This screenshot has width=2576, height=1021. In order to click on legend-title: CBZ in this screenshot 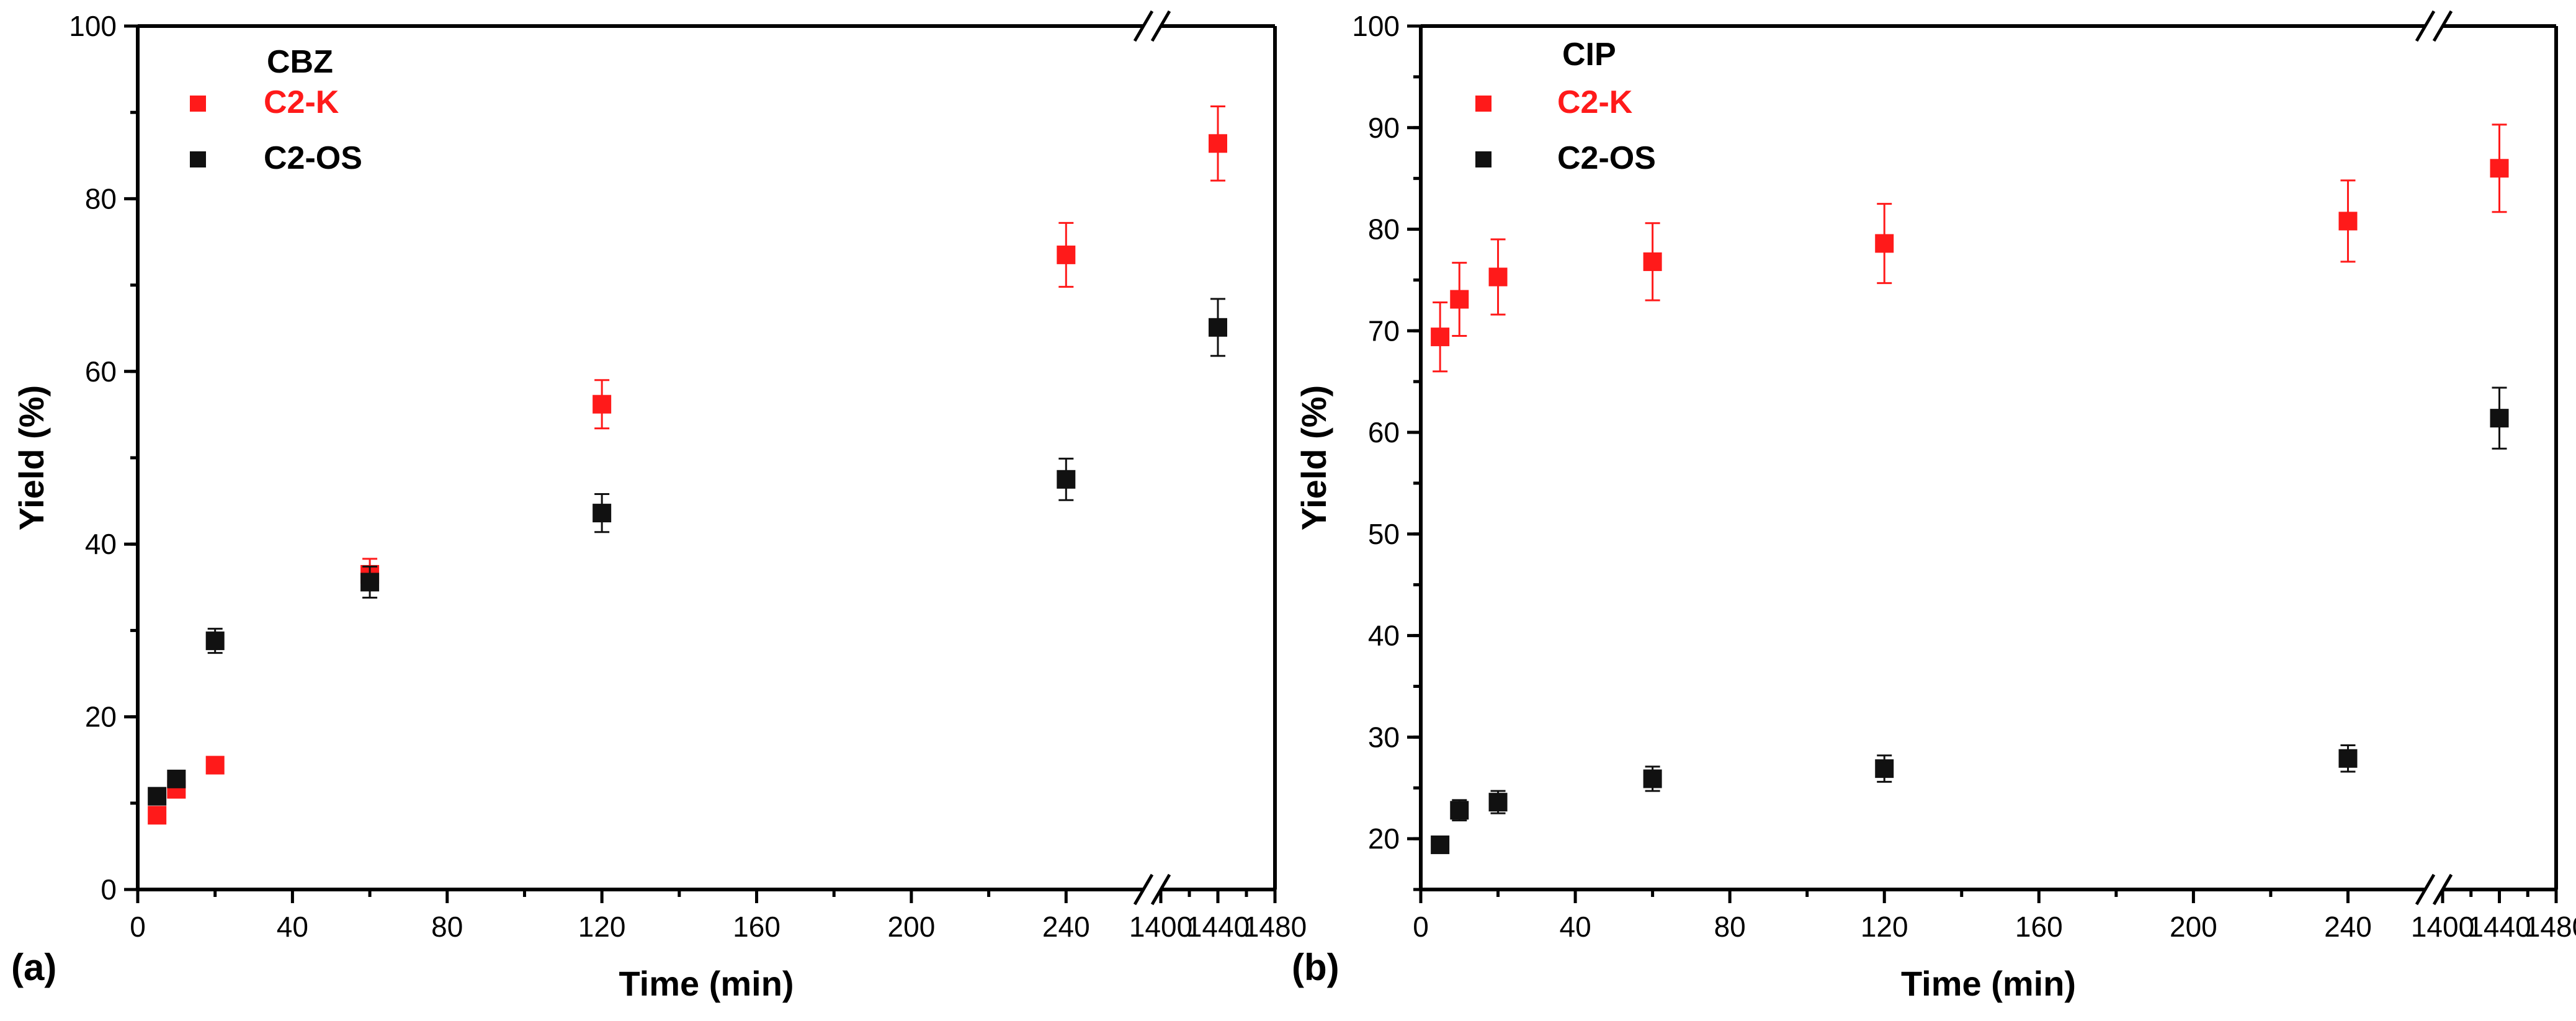, I will do `click(300, 62)`.